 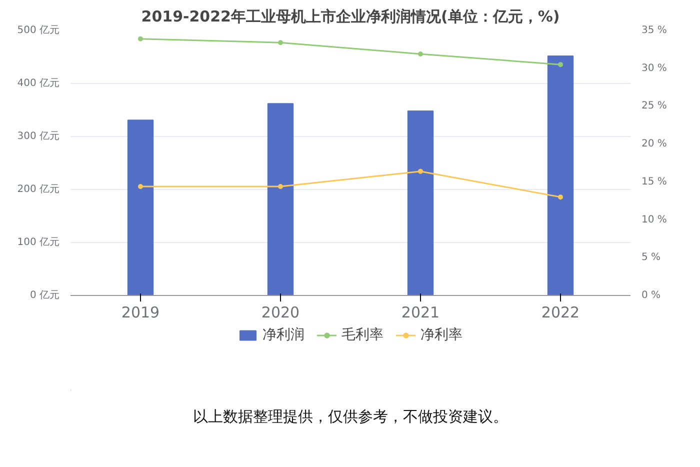 I want to click on x-tick-label: 2022, so click(x=560, y=313).